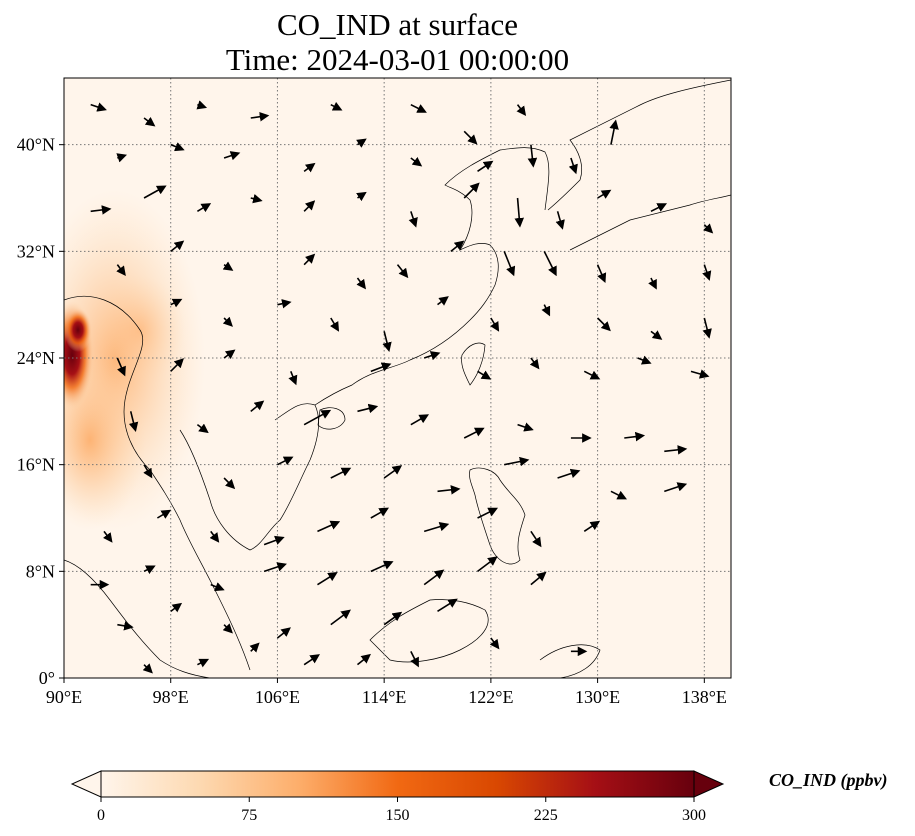  Describe the element at coordinates (36, 145) in the screenshot. I see `y-tick-label: 40°N` at that location.